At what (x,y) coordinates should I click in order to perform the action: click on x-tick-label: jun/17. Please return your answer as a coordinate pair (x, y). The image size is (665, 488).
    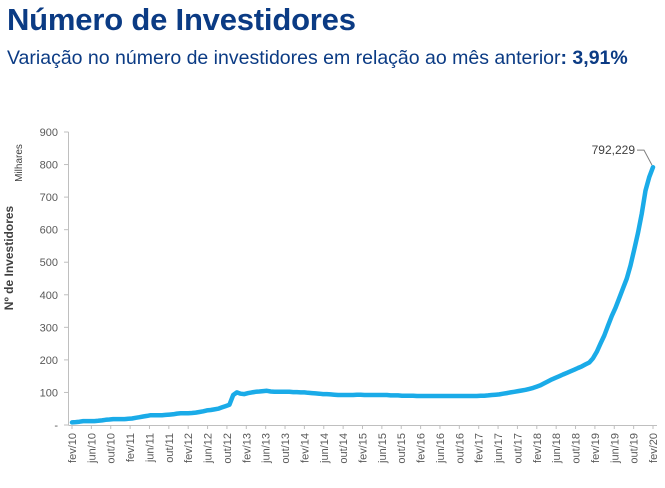
    Looking at the image, I should click on (499, 448).